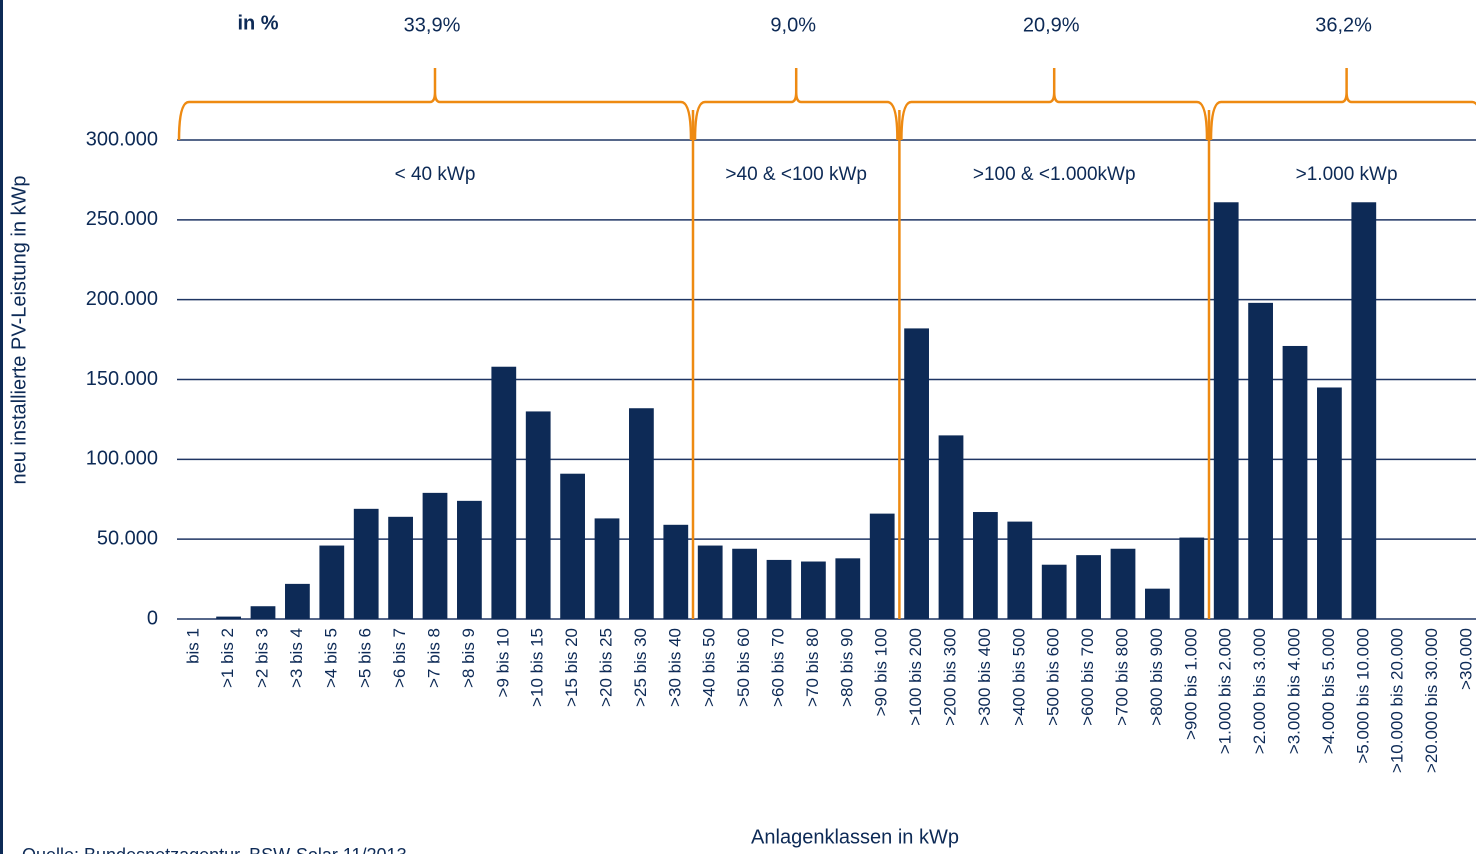 The height and width of the screenshot is (854, 1476). I want to click on x-tick-label: >60 bis 70, so click(777, 667).